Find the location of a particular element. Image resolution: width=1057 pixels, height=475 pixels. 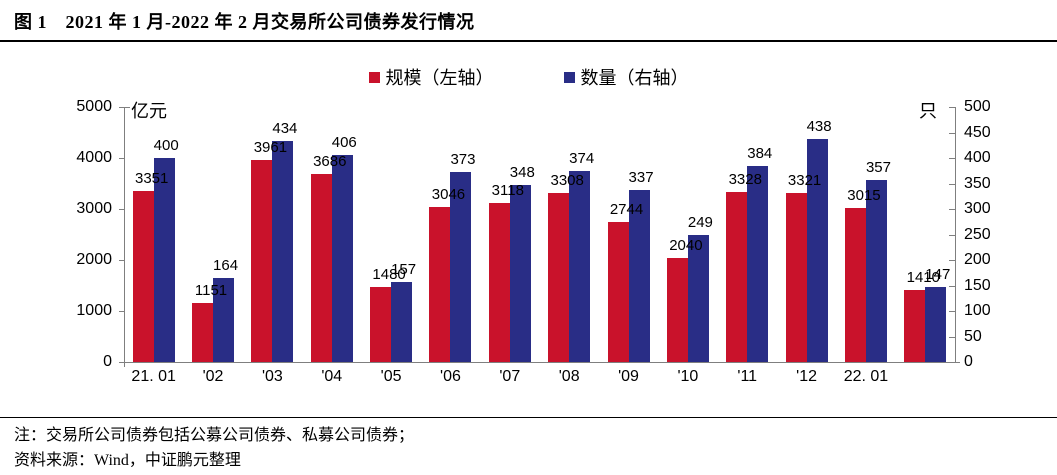

legend-swatch-count-icon is located at coordinates (569, 77).